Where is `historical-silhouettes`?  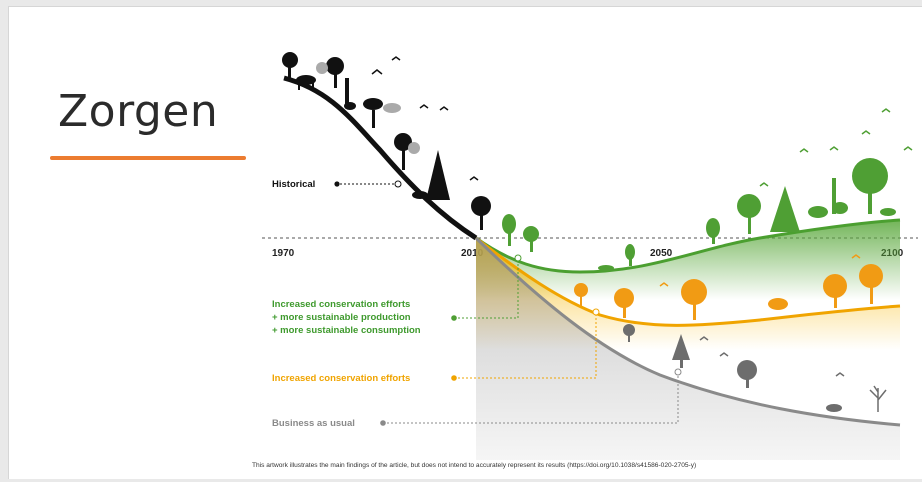 historical-silhouettes is located at coordinates (386, 141).